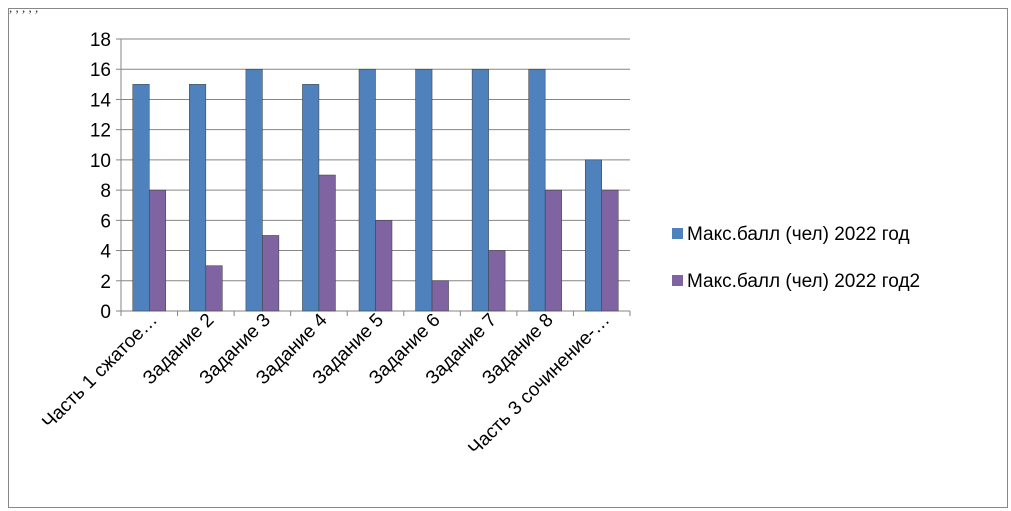  What do you see at coordinates (105, 191) in the screenshot?
I see `y-tick-label: 8` at bounding box center [105, 191].